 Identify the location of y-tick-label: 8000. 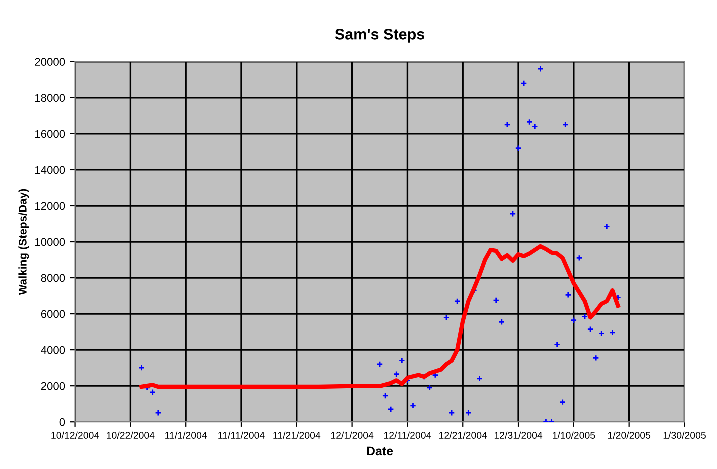
(53, 278).